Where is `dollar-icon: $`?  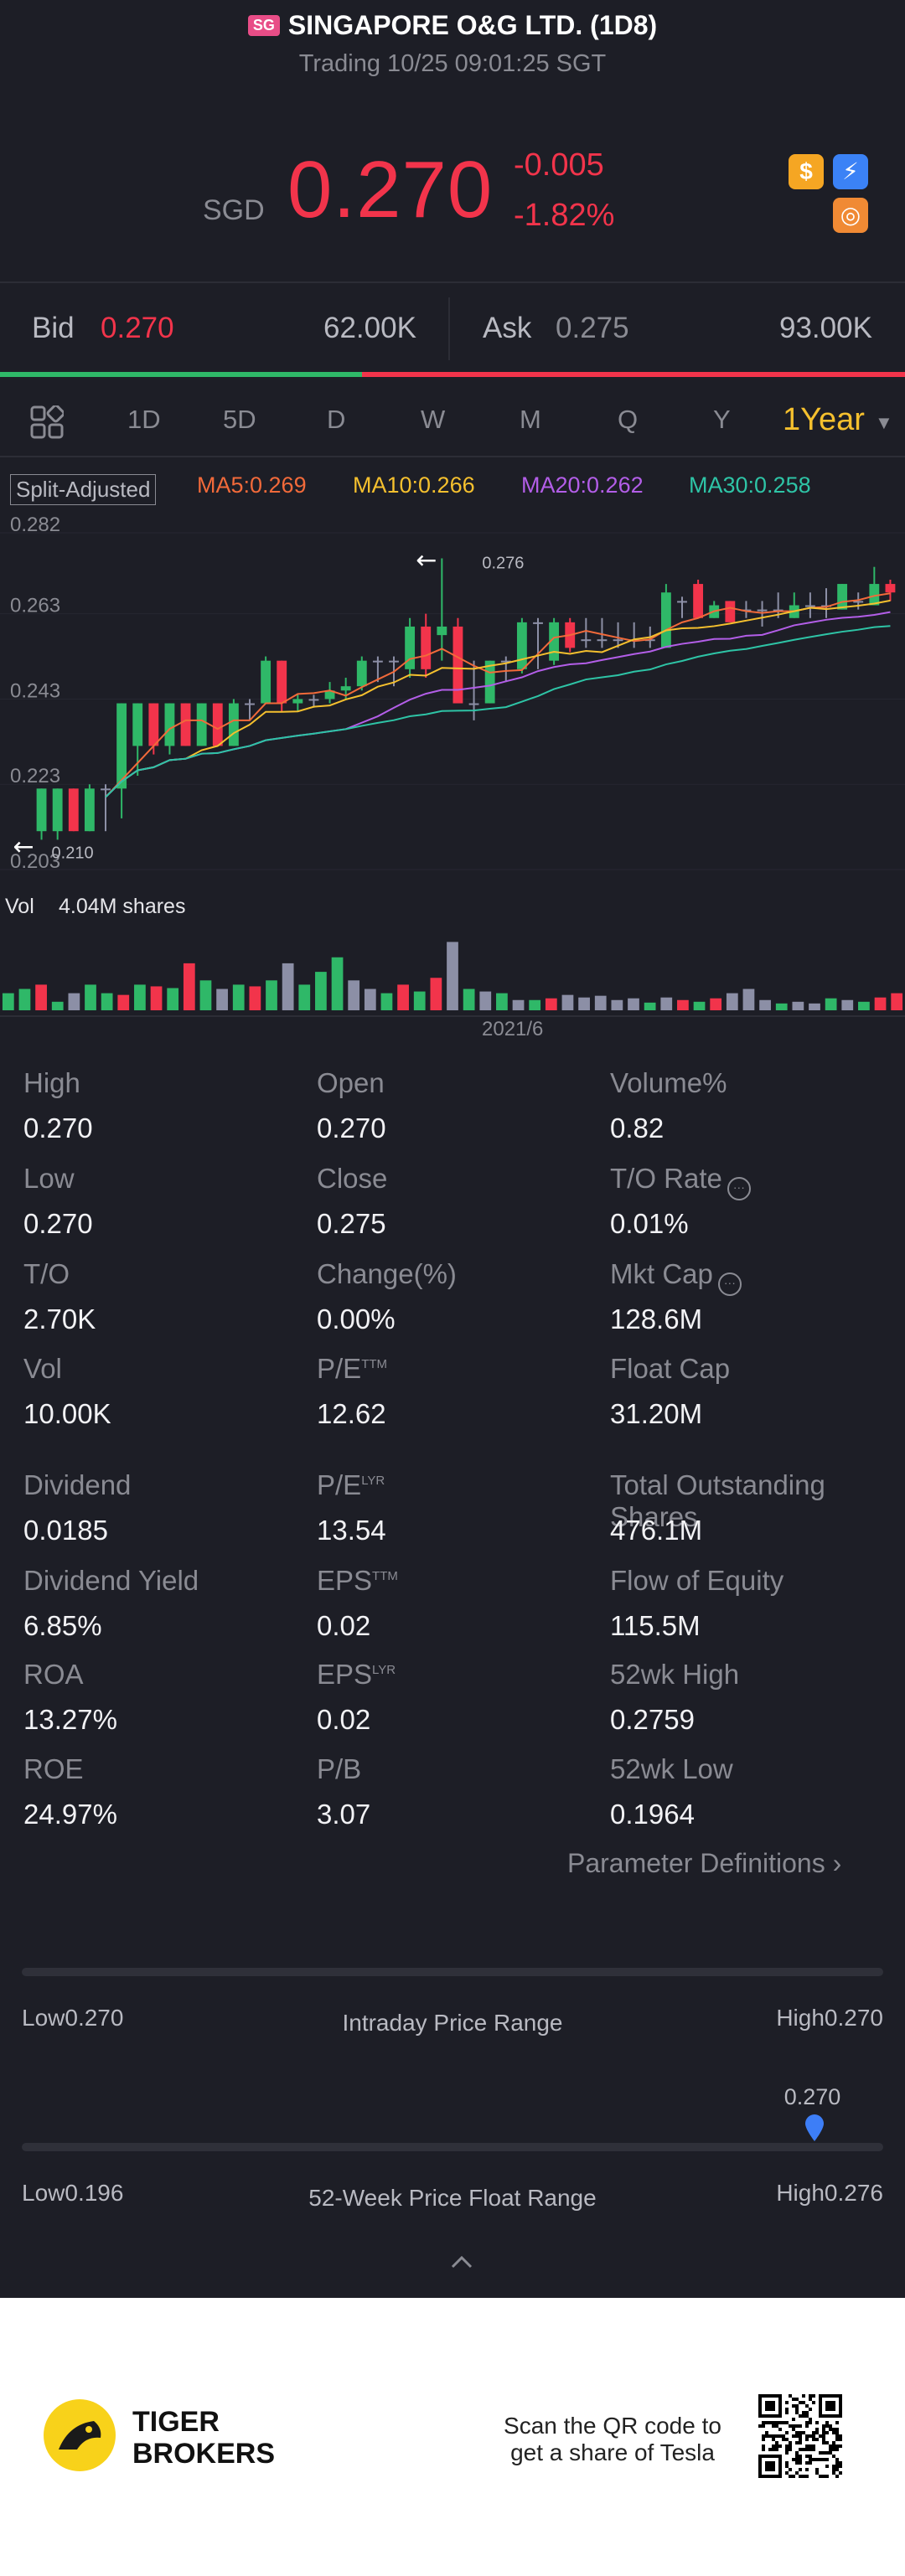 dollar-icon: $ is located at coordinates (806, 171).